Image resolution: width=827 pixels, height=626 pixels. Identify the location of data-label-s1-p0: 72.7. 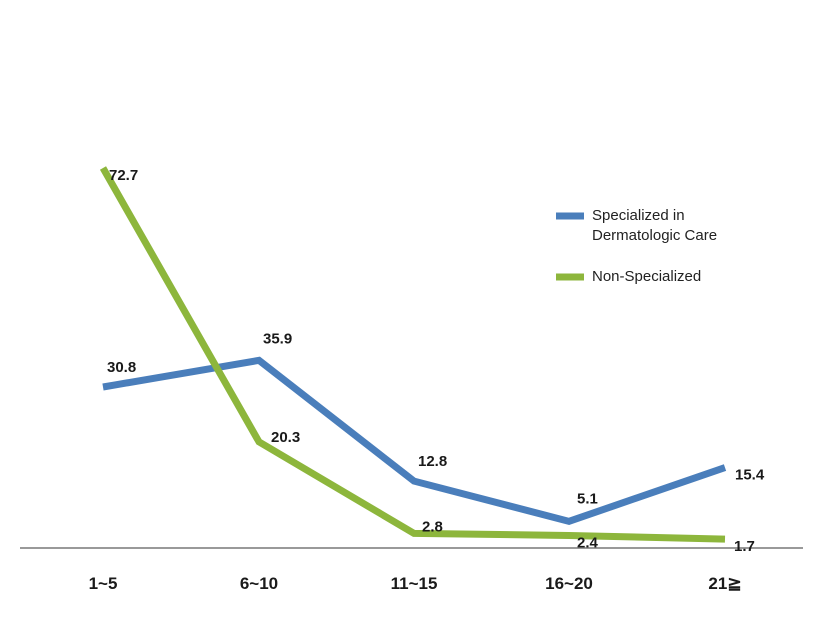
(123, 175).